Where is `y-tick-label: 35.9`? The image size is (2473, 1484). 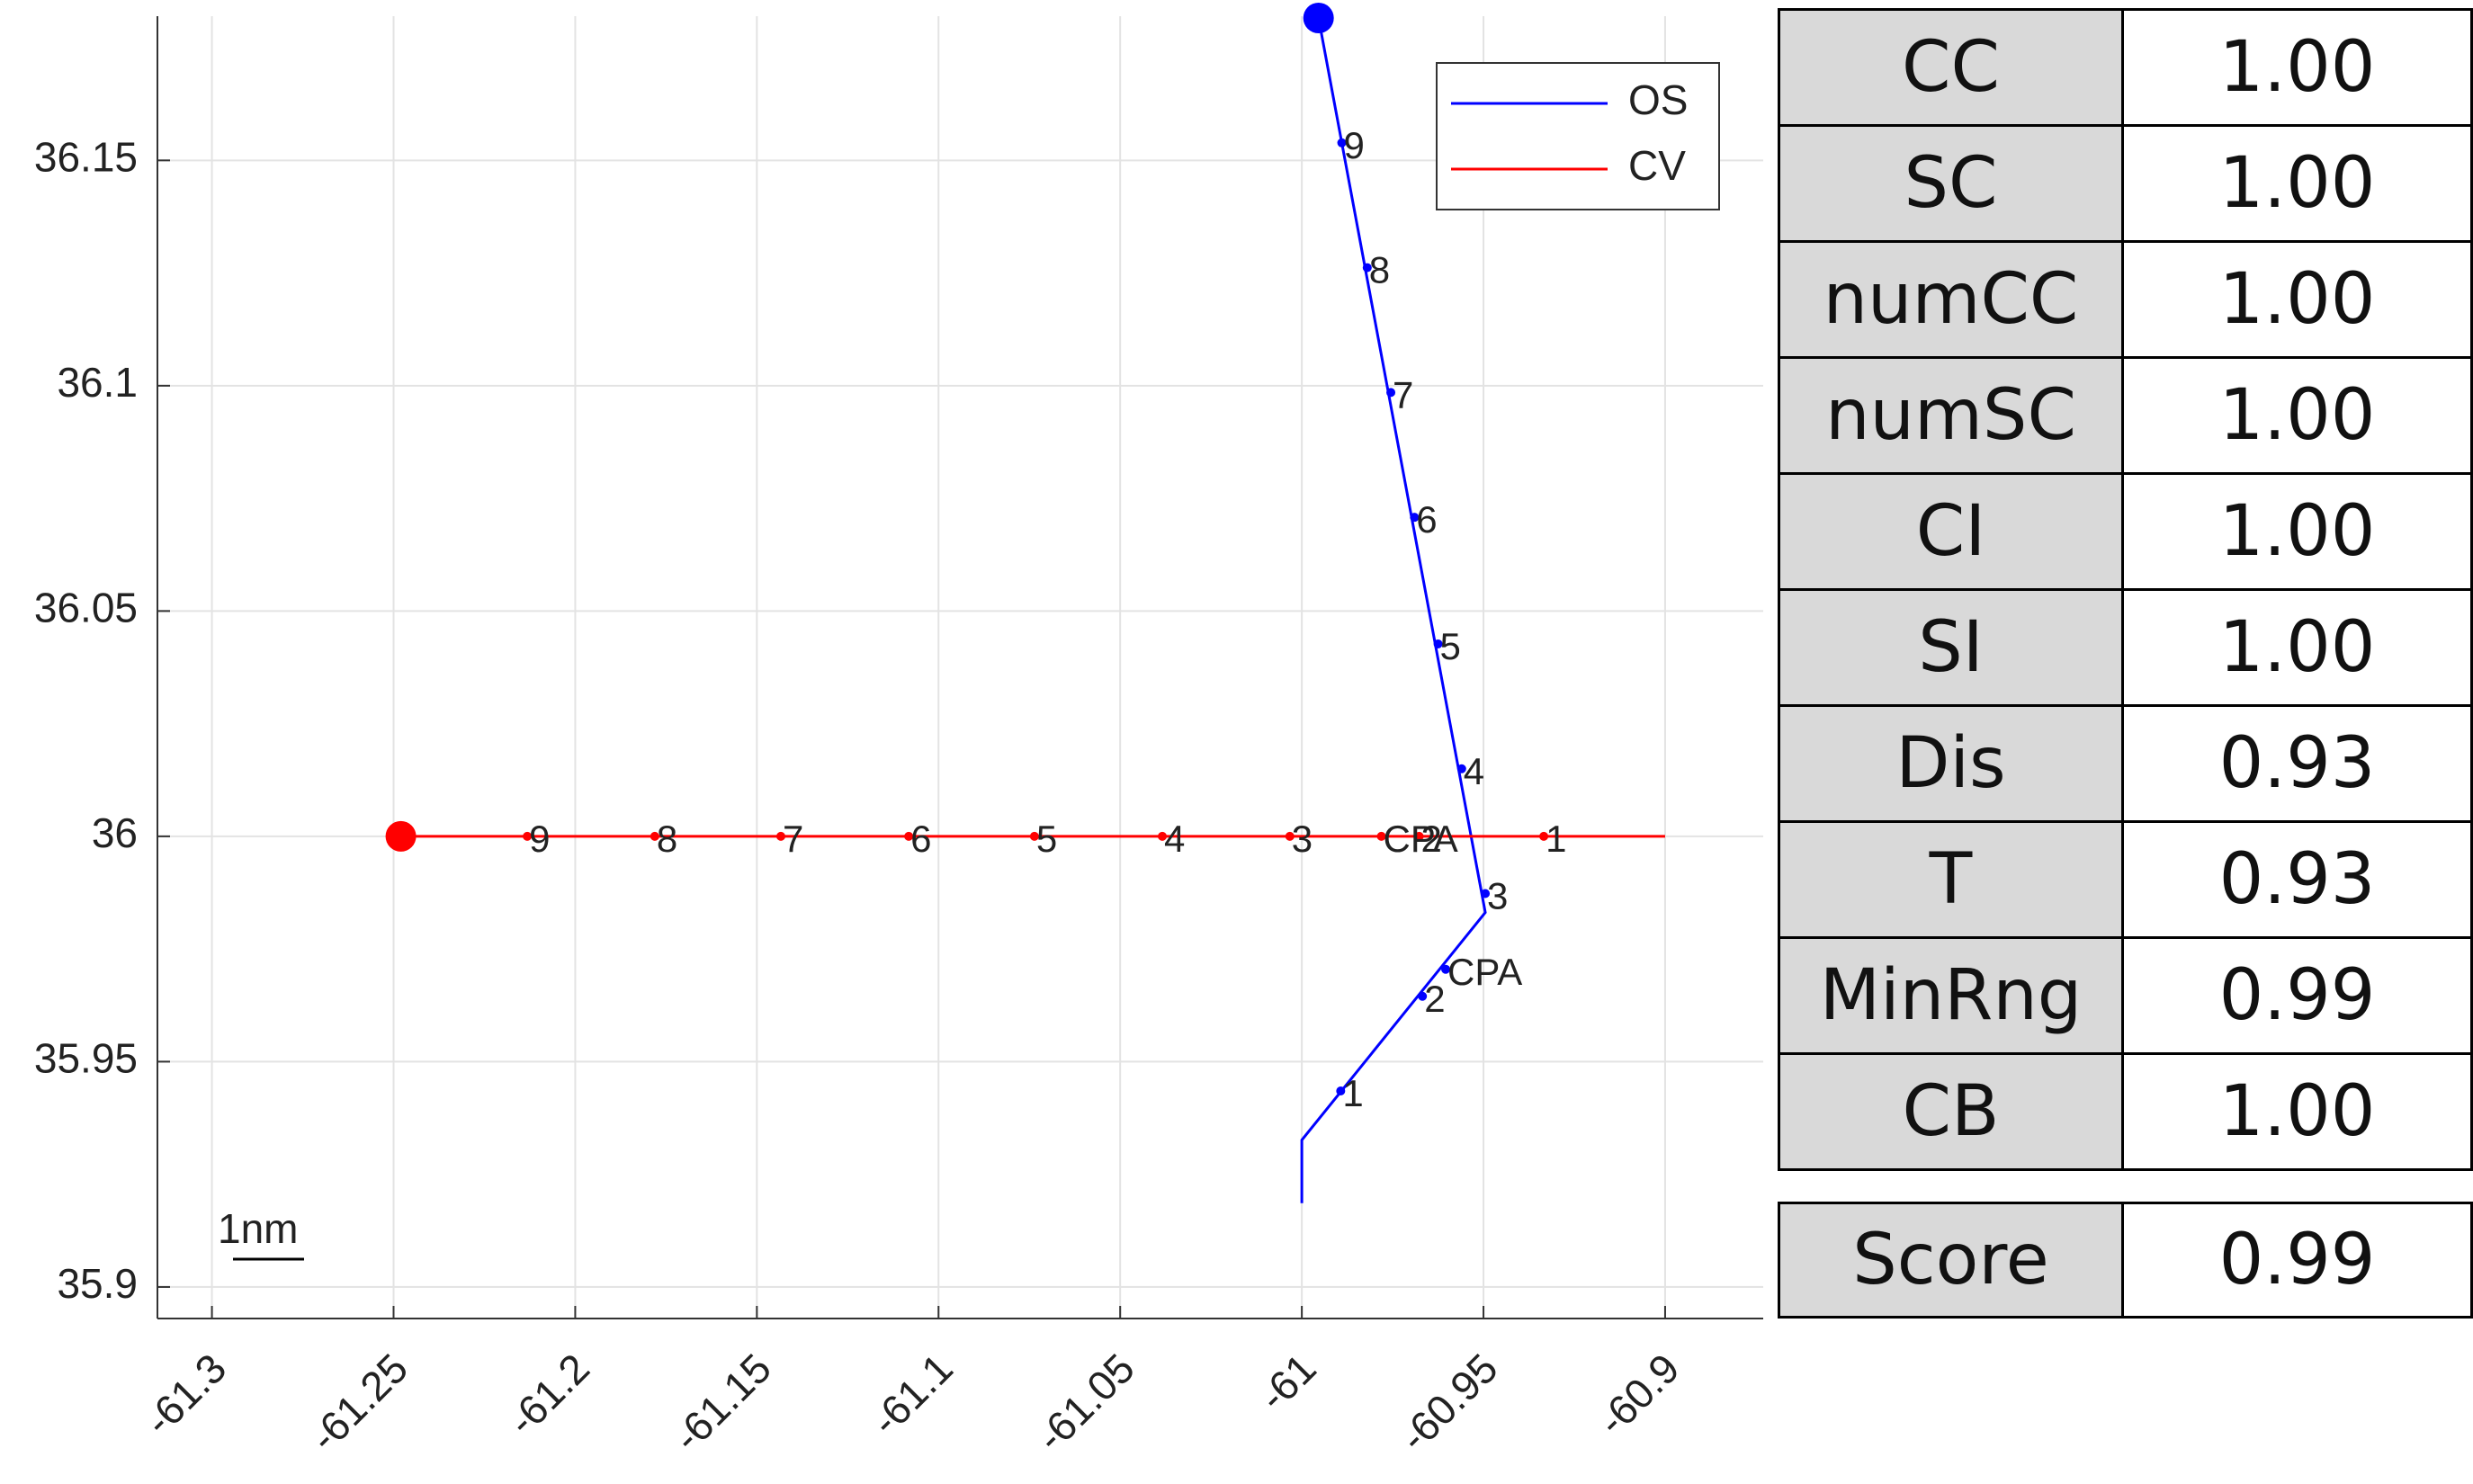 y-tick-label: 35.9 is located at coordinates (97, 1283).